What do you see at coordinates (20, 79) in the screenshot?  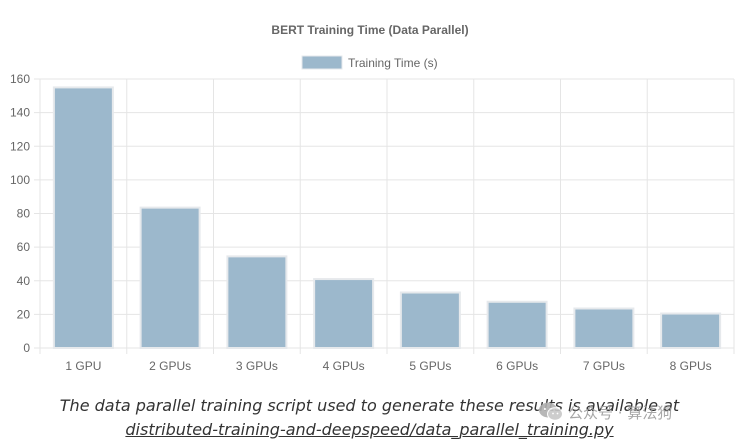 I see `y-tick-label: 160` at bounding box center [20, 79].